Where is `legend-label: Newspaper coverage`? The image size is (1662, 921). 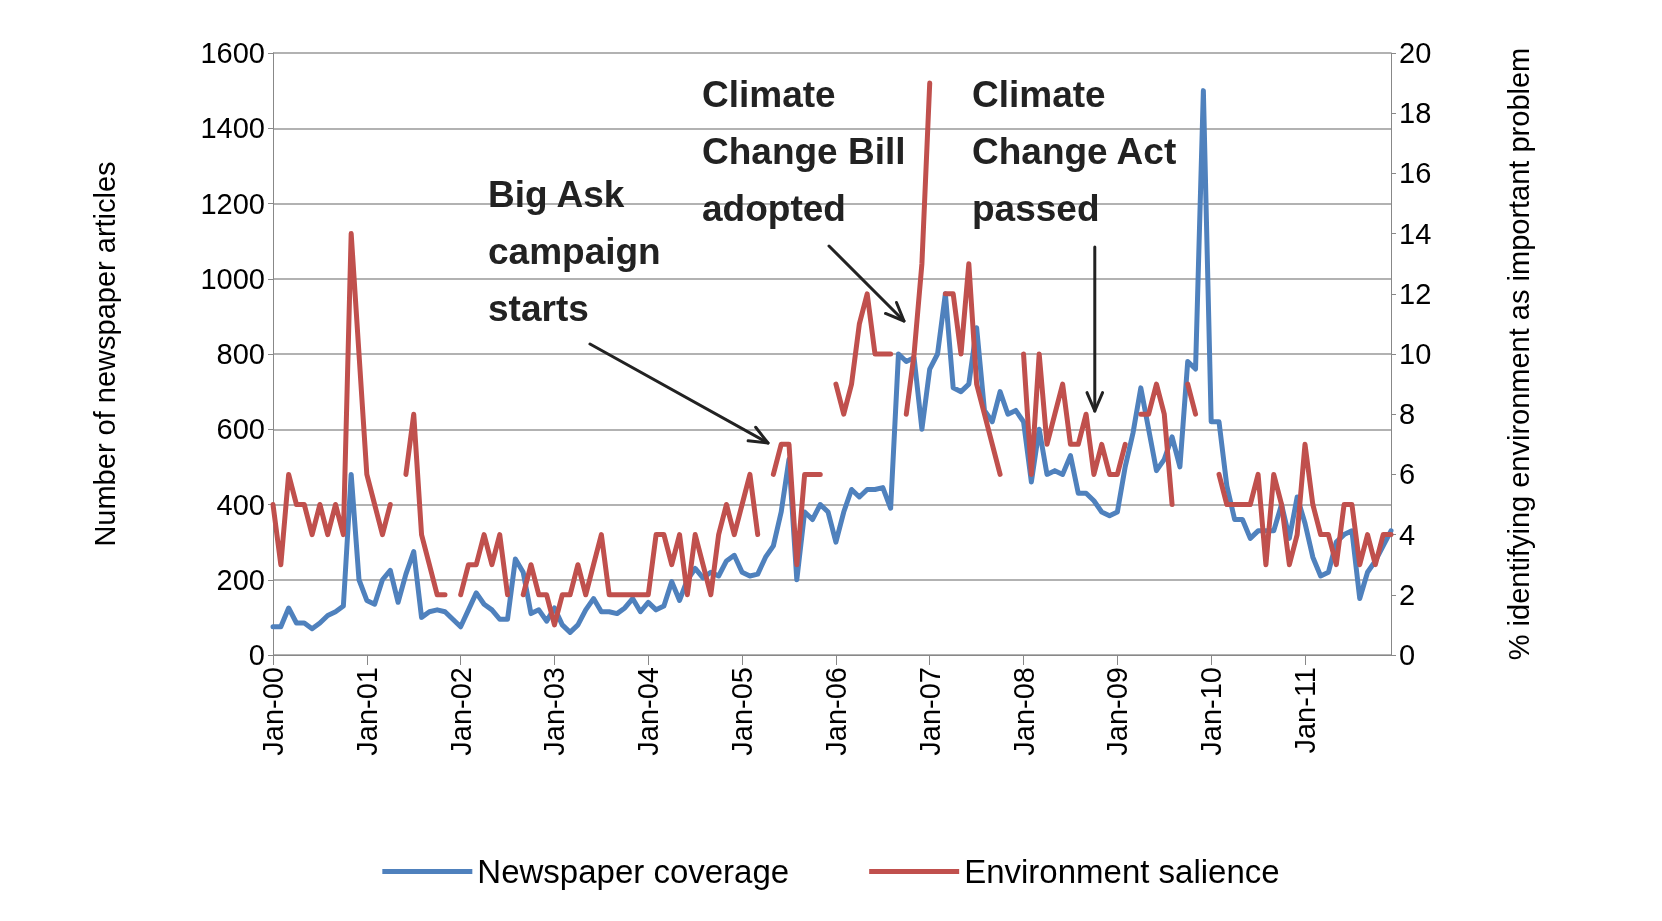 legend-label: Newspaper coverage is located at coordinates (633, 871).